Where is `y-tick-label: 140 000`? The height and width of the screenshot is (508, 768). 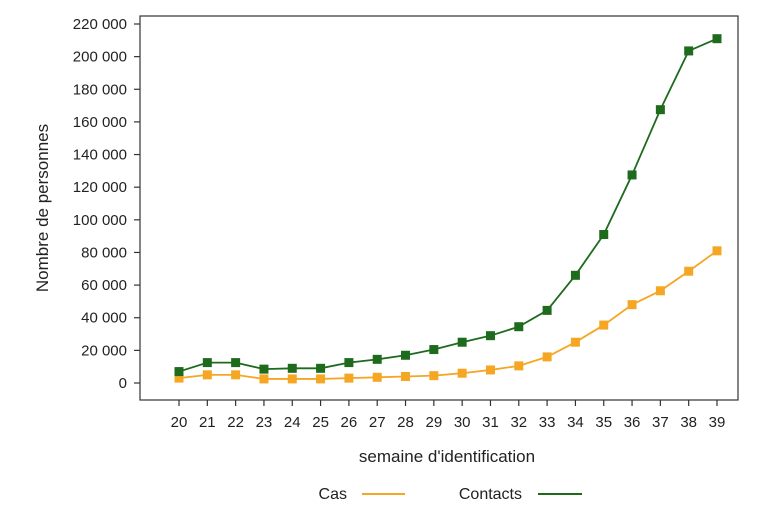
y-tick-label: 140 000 is located at coordinates (100, 155).